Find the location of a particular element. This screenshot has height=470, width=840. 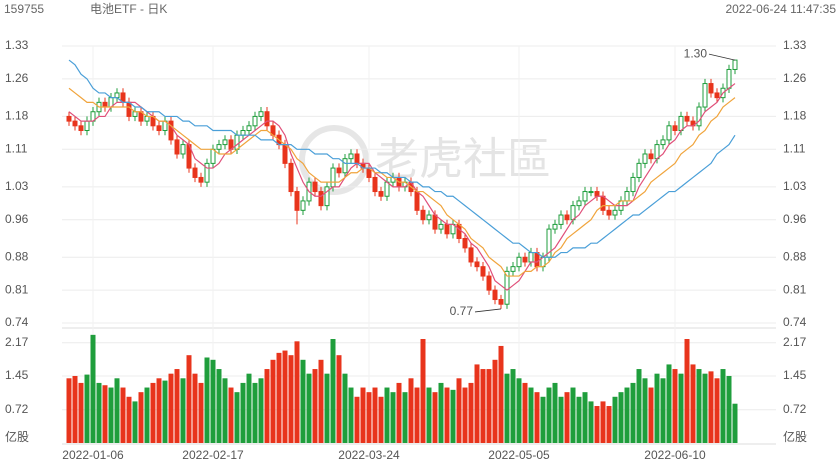

volume-tick-label: 2.17 is located at coordinates (795, 342).